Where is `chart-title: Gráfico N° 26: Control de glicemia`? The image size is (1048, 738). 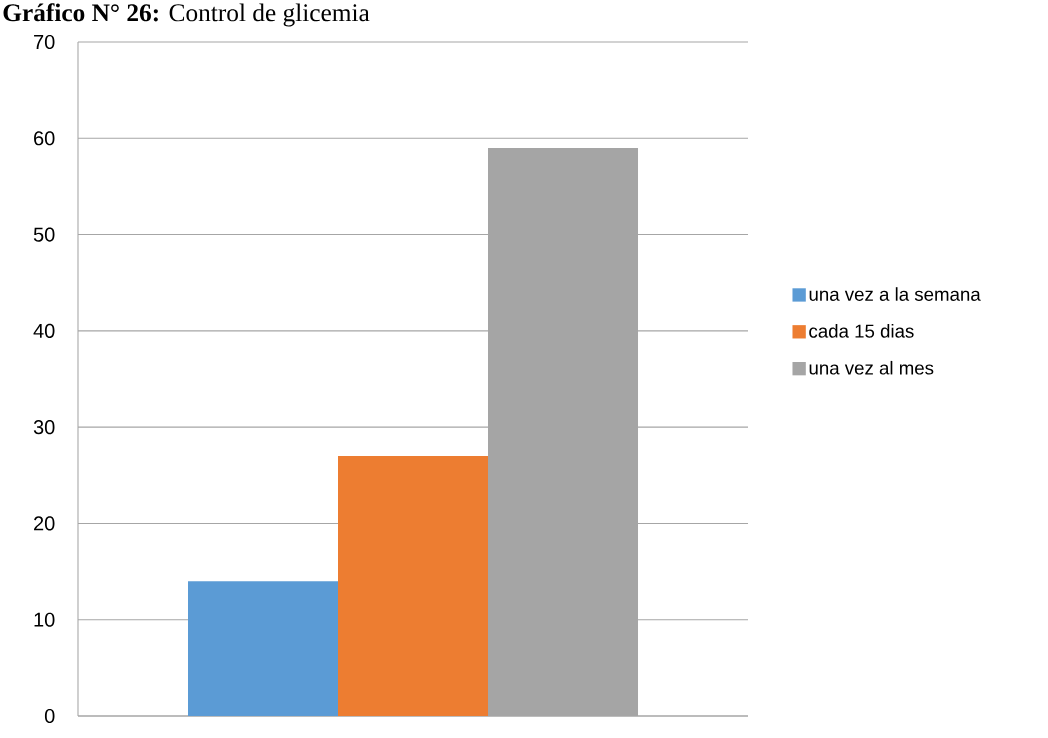
chart-title: Gráfico N° 26: Control de glicemia is located at coordinates (186, 15).